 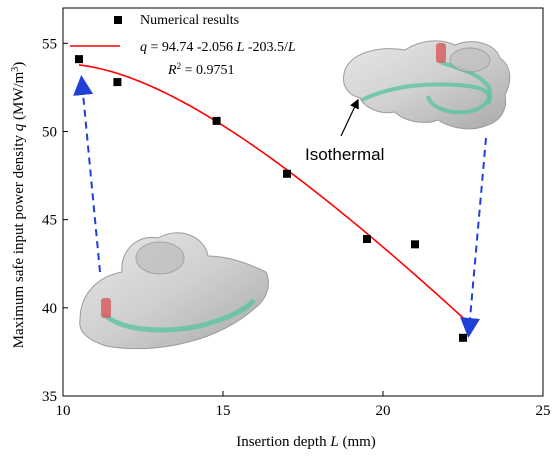 I want to click on y-axis-ticks: 35 40 45 50 55, so click(x=55, y=220).